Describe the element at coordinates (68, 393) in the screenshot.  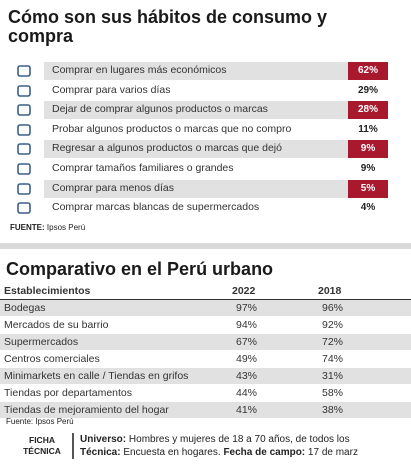
I see `table-cell: Tiendas por departamentos` at that location.